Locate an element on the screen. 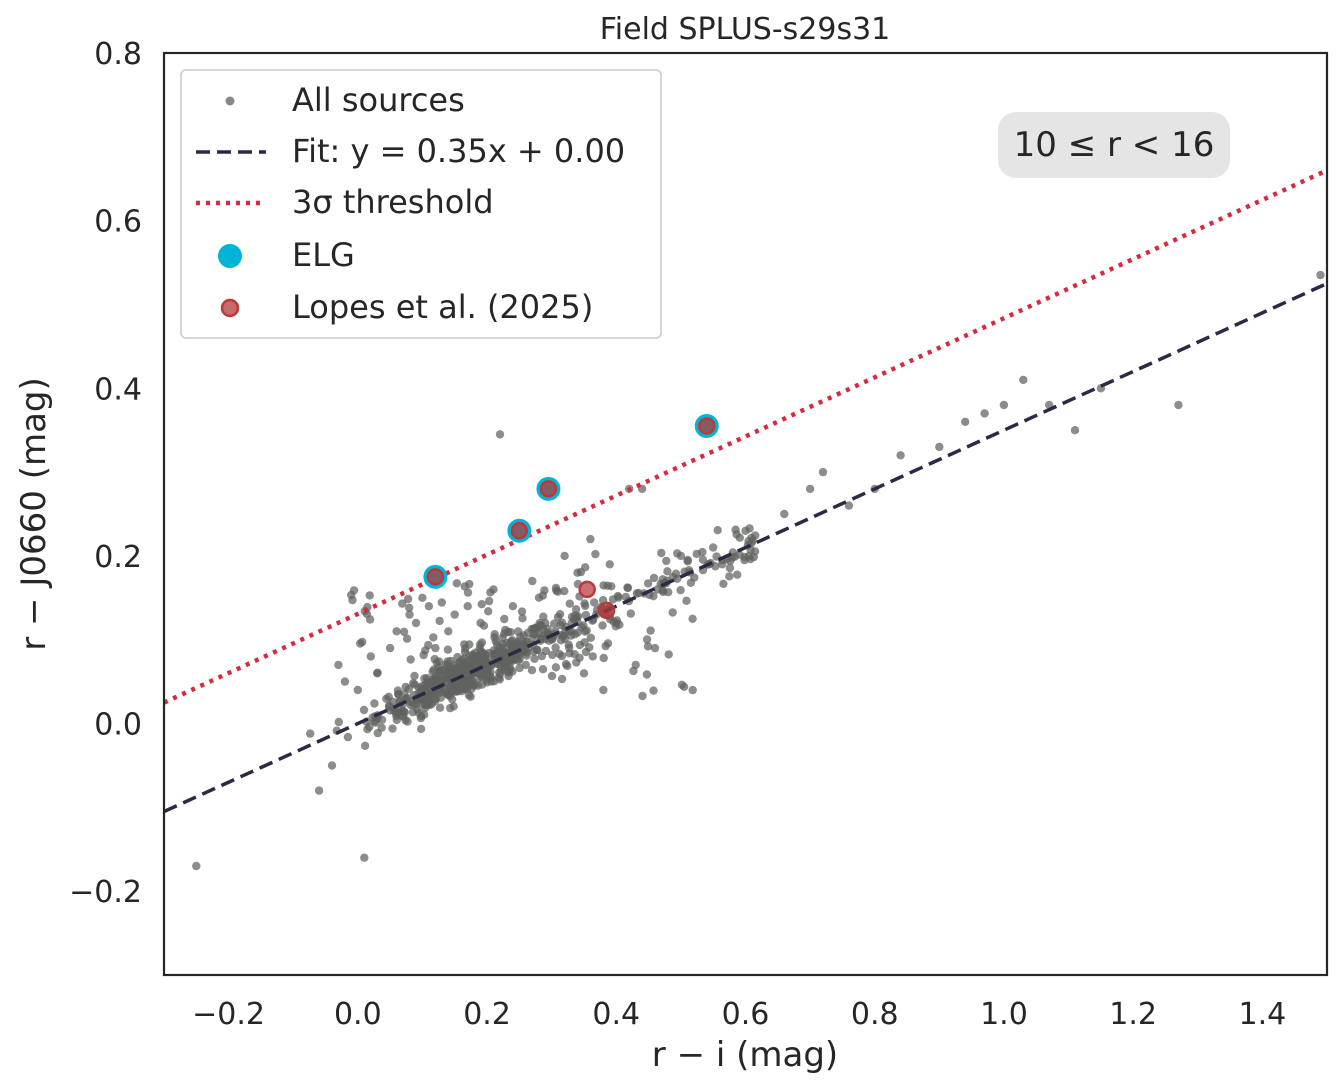 This screenshot has width=1342, height=1092. legend-lopes-marker is located at coordinates (230, 308).